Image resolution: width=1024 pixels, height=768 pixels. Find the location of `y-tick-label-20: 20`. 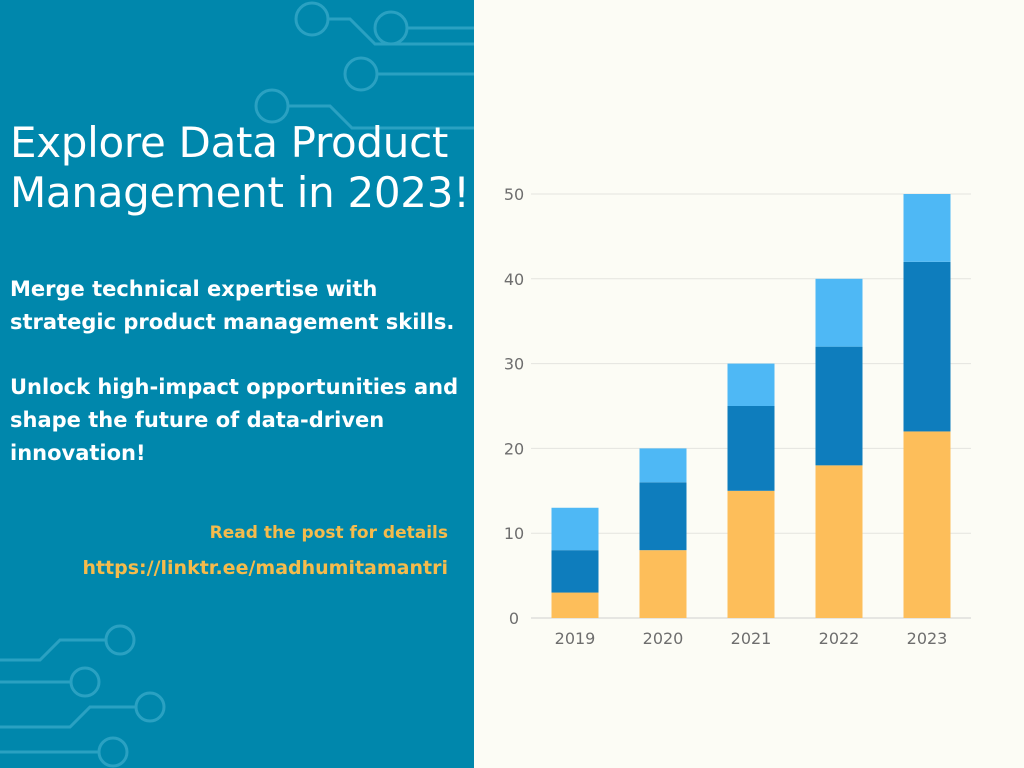

y-tick-label-20: 20 is located at coordinates (514, 448).